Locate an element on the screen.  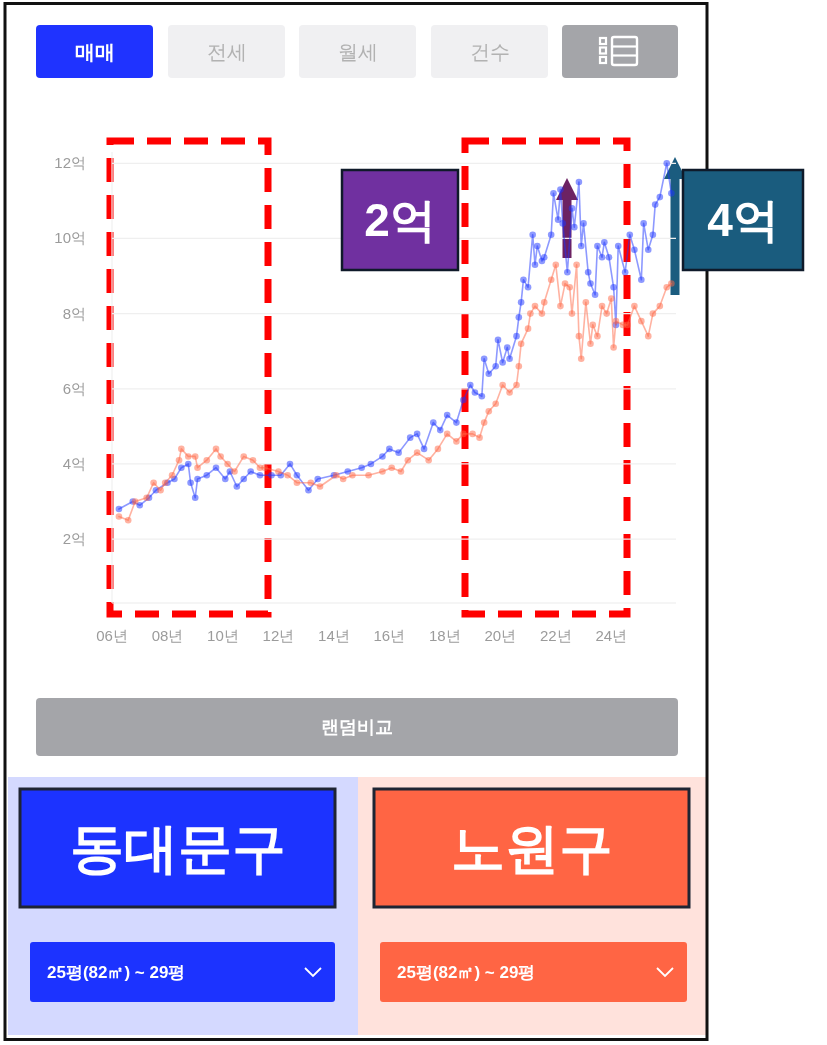
x-tick-label: 18년 is located at coordinates (445, 635).